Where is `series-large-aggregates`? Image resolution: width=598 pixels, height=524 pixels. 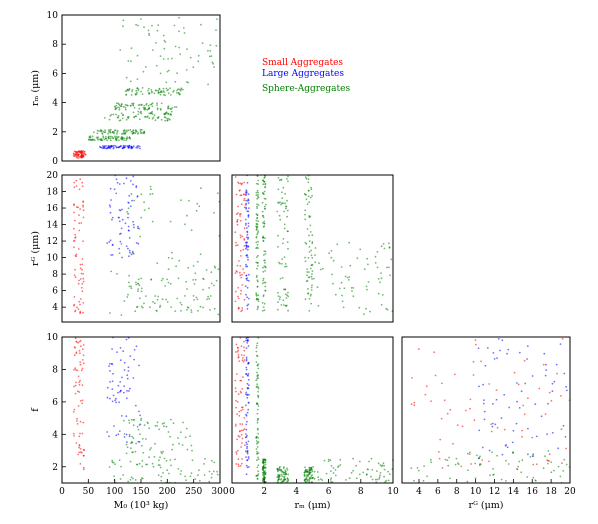 series-large-aggregates is located at coordinates (124, 389).